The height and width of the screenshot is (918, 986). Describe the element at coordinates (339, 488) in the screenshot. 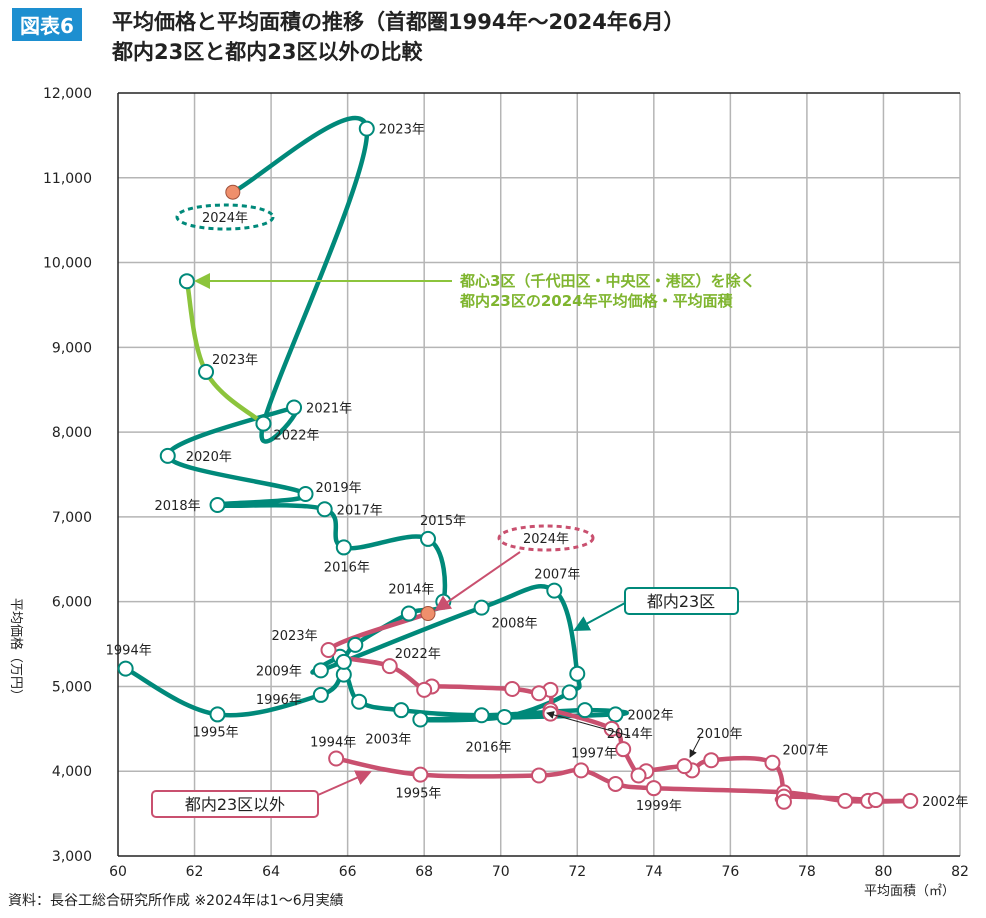

I see `point-label: 2019年` at that location.